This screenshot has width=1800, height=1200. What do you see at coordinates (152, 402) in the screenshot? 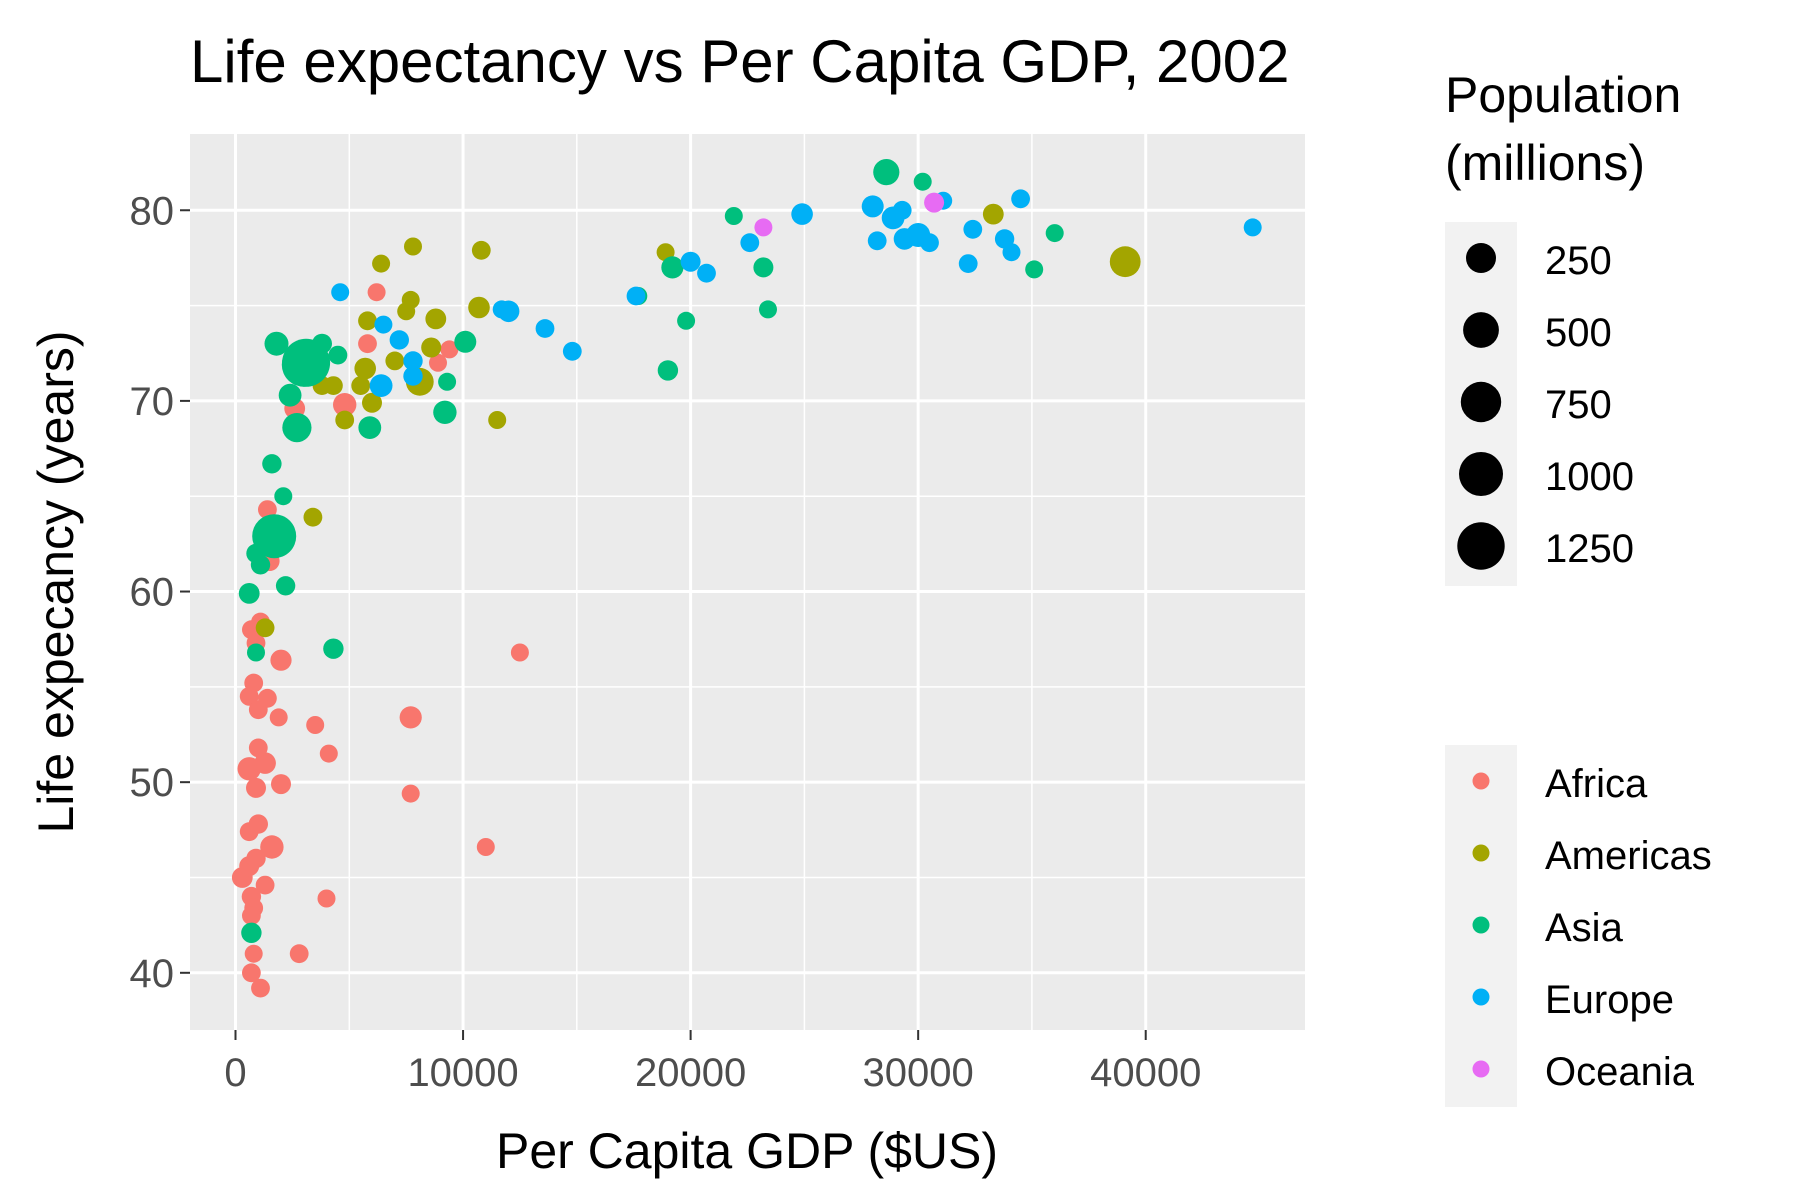
I see `y-tick-label: 70` at bounding box center [152, 402].